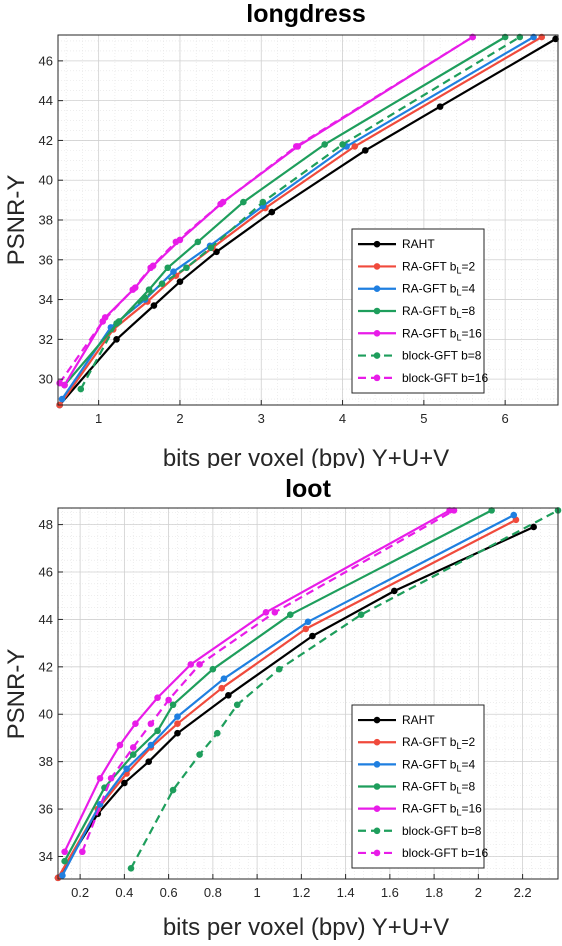 This screenshot has height=946, width=562. Describe the element at coordinates (213, 892) in the screenshot. I see `x-tick-label: 0.8` at that location.